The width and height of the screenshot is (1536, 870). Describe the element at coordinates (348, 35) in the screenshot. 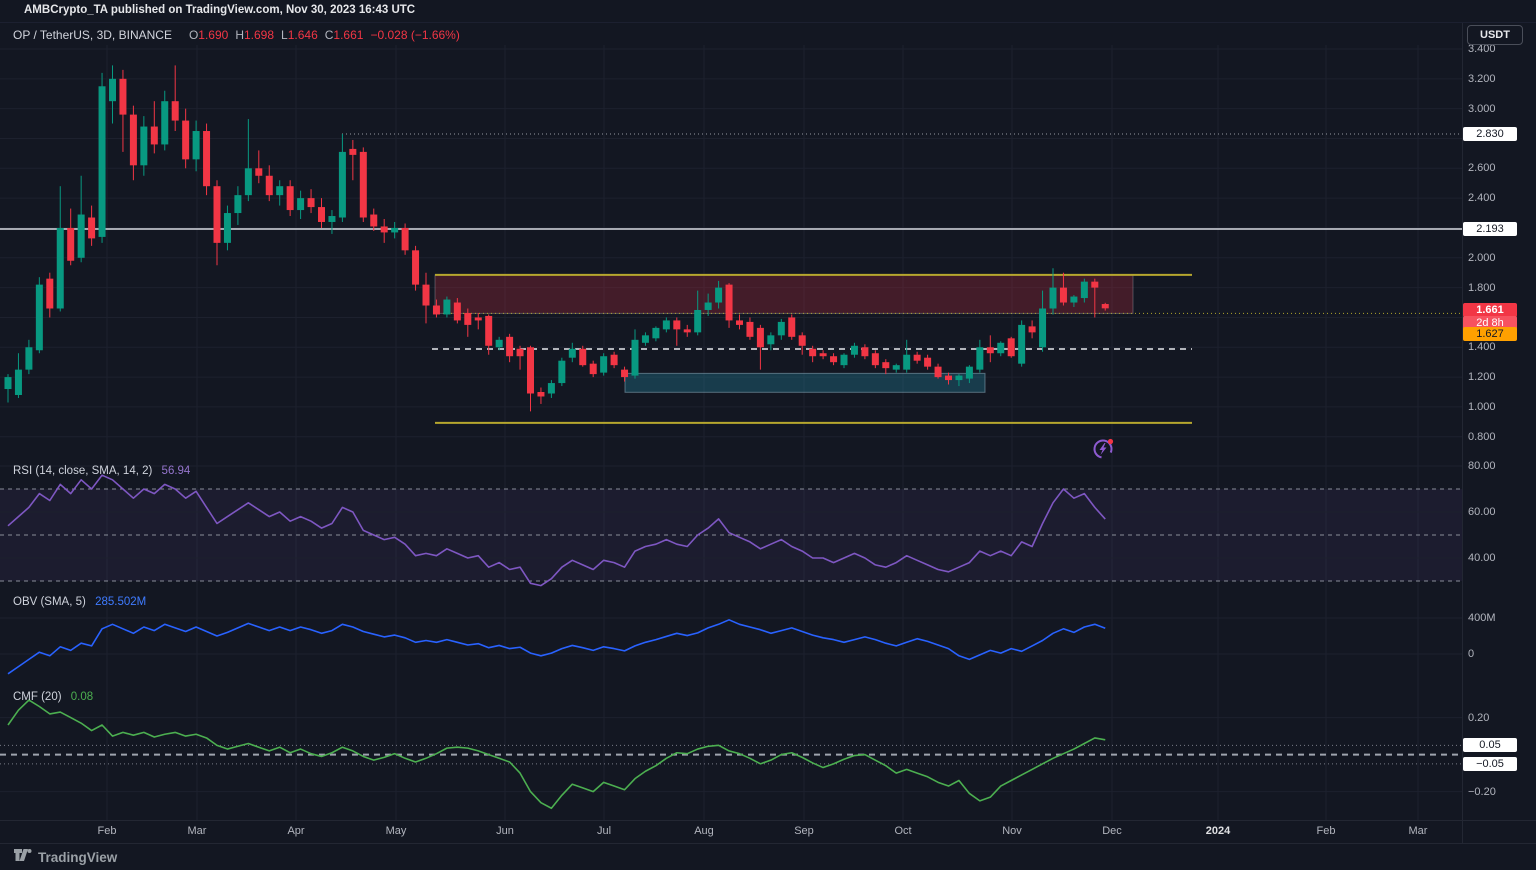

I see `ohlc-value: 1.661` at that location.